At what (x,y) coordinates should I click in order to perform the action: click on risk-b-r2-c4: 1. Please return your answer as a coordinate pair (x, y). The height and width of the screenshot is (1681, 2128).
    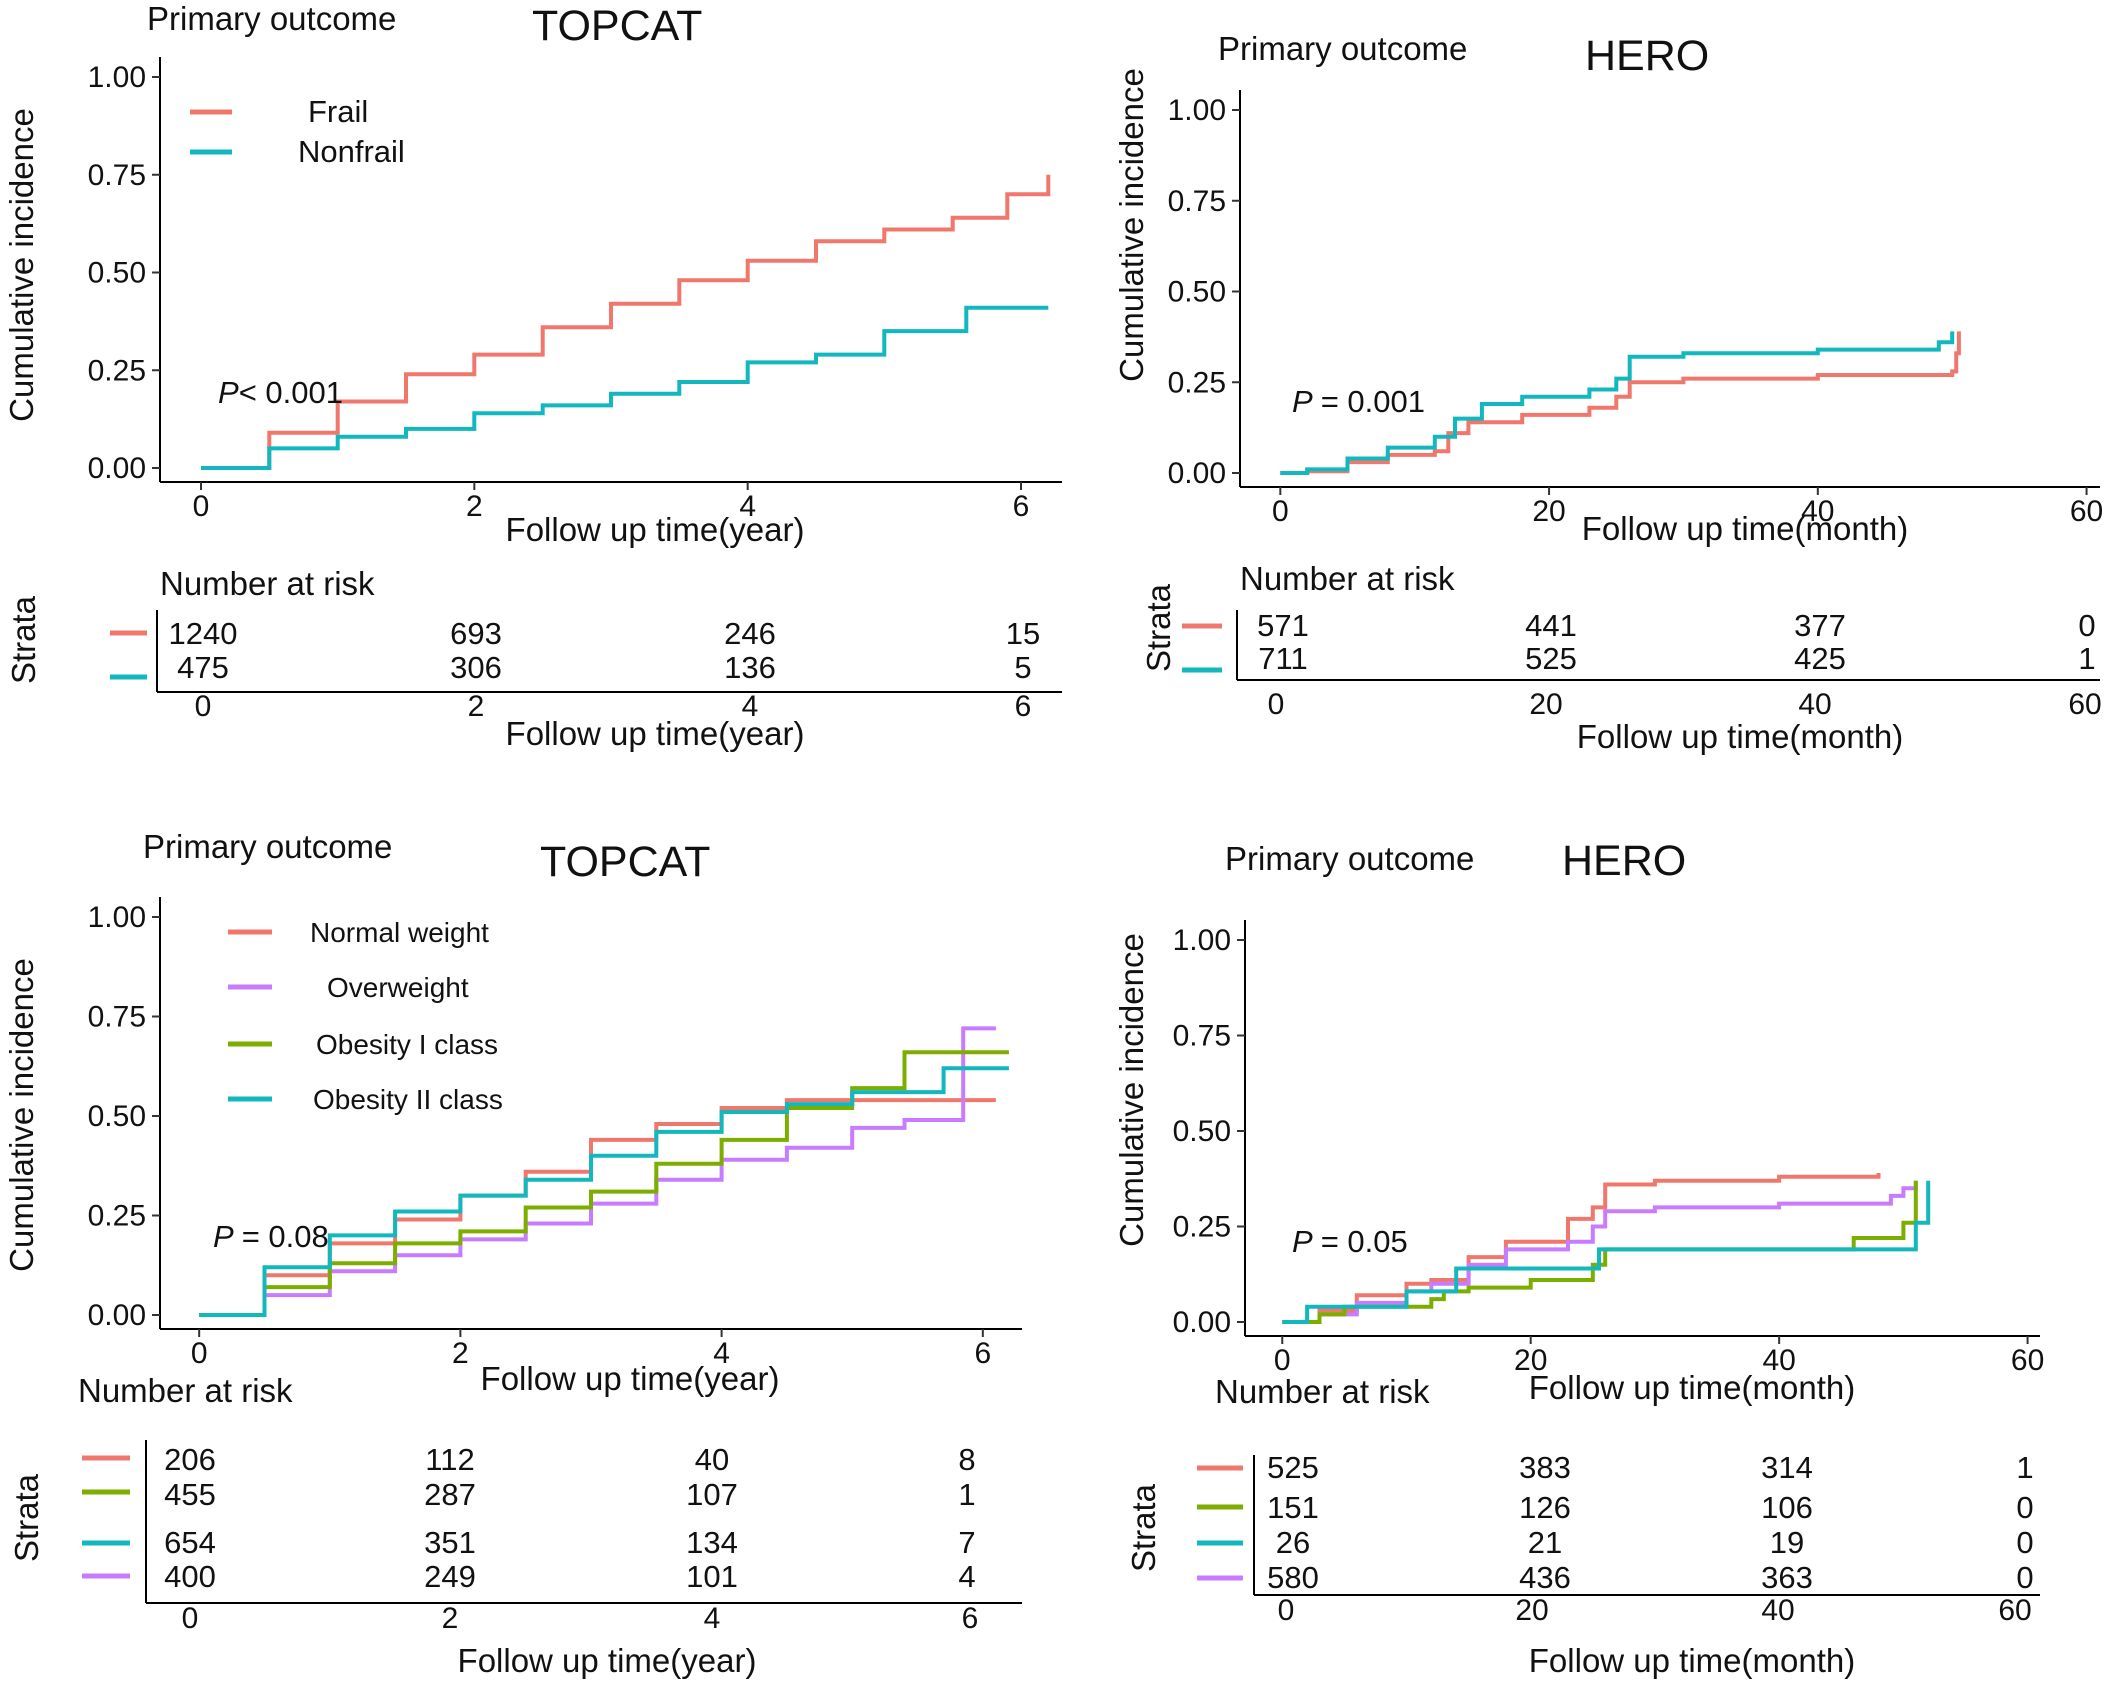
    Looking at the image, I should click on (2086, 658).